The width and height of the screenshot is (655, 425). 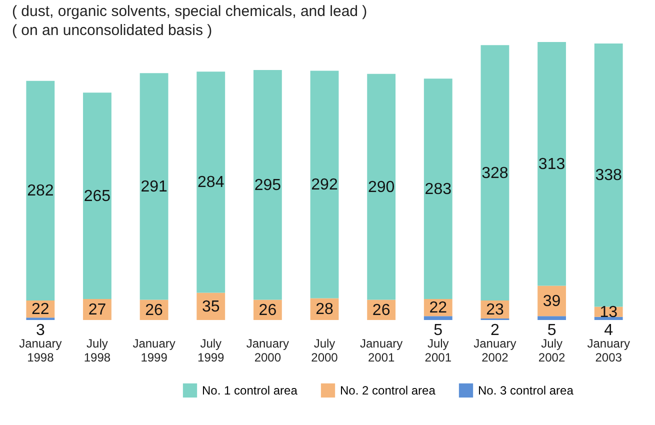 I want to click on data-label: 292, so click(x=324, y=185).